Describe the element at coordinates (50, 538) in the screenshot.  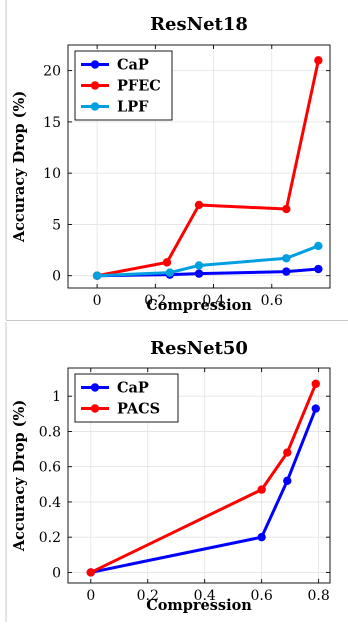
I see `y-tick-label: 0.2` at that location.